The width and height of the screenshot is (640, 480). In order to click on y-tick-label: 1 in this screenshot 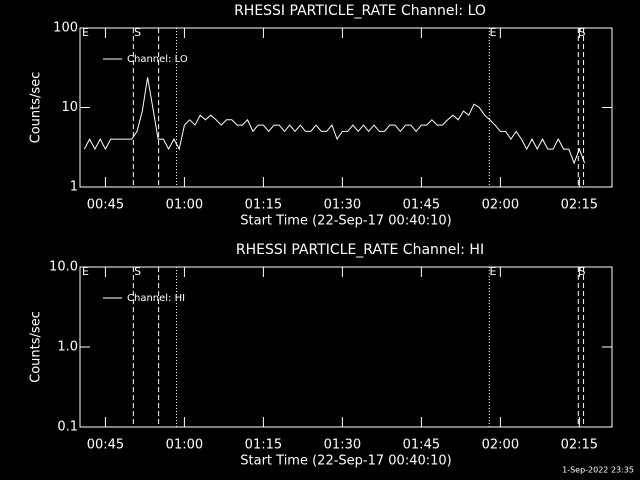, I will do `click(74, 187)`.